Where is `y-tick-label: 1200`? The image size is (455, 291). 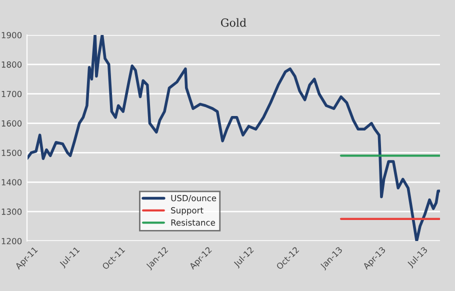
y-tick-label: 1200 is located at coordinates (12, 241).